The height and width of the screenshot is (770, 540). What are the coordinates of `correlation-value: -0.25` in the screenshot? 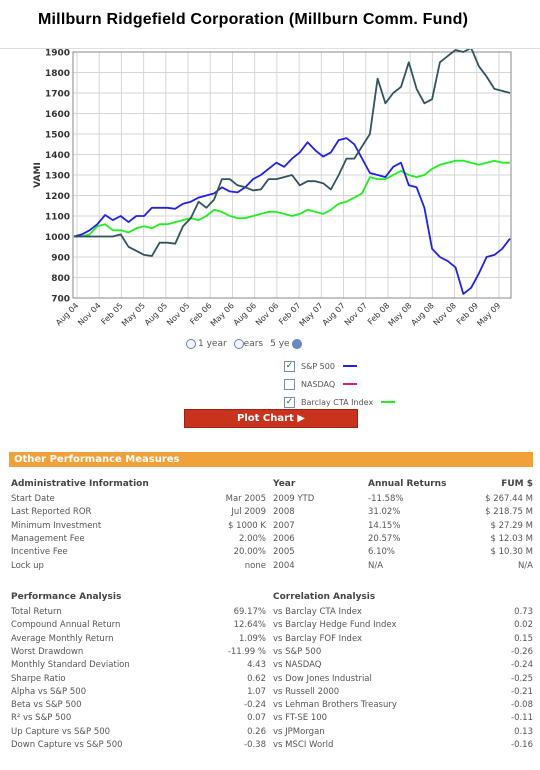 It's located at (522, 678).